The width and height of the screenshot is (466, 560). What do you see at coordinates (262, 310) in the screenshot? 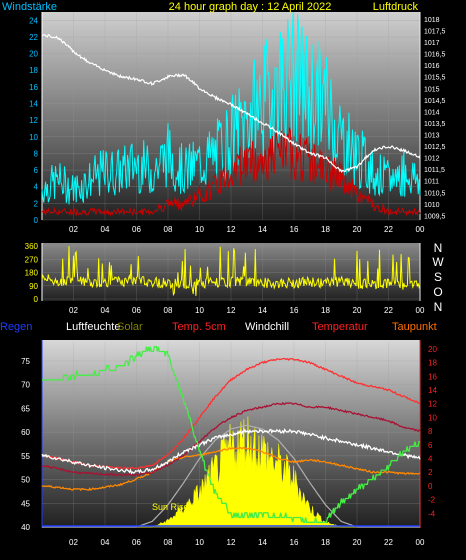
I see `direction-x-tick-label: 14` at bounding box center [262, 310].